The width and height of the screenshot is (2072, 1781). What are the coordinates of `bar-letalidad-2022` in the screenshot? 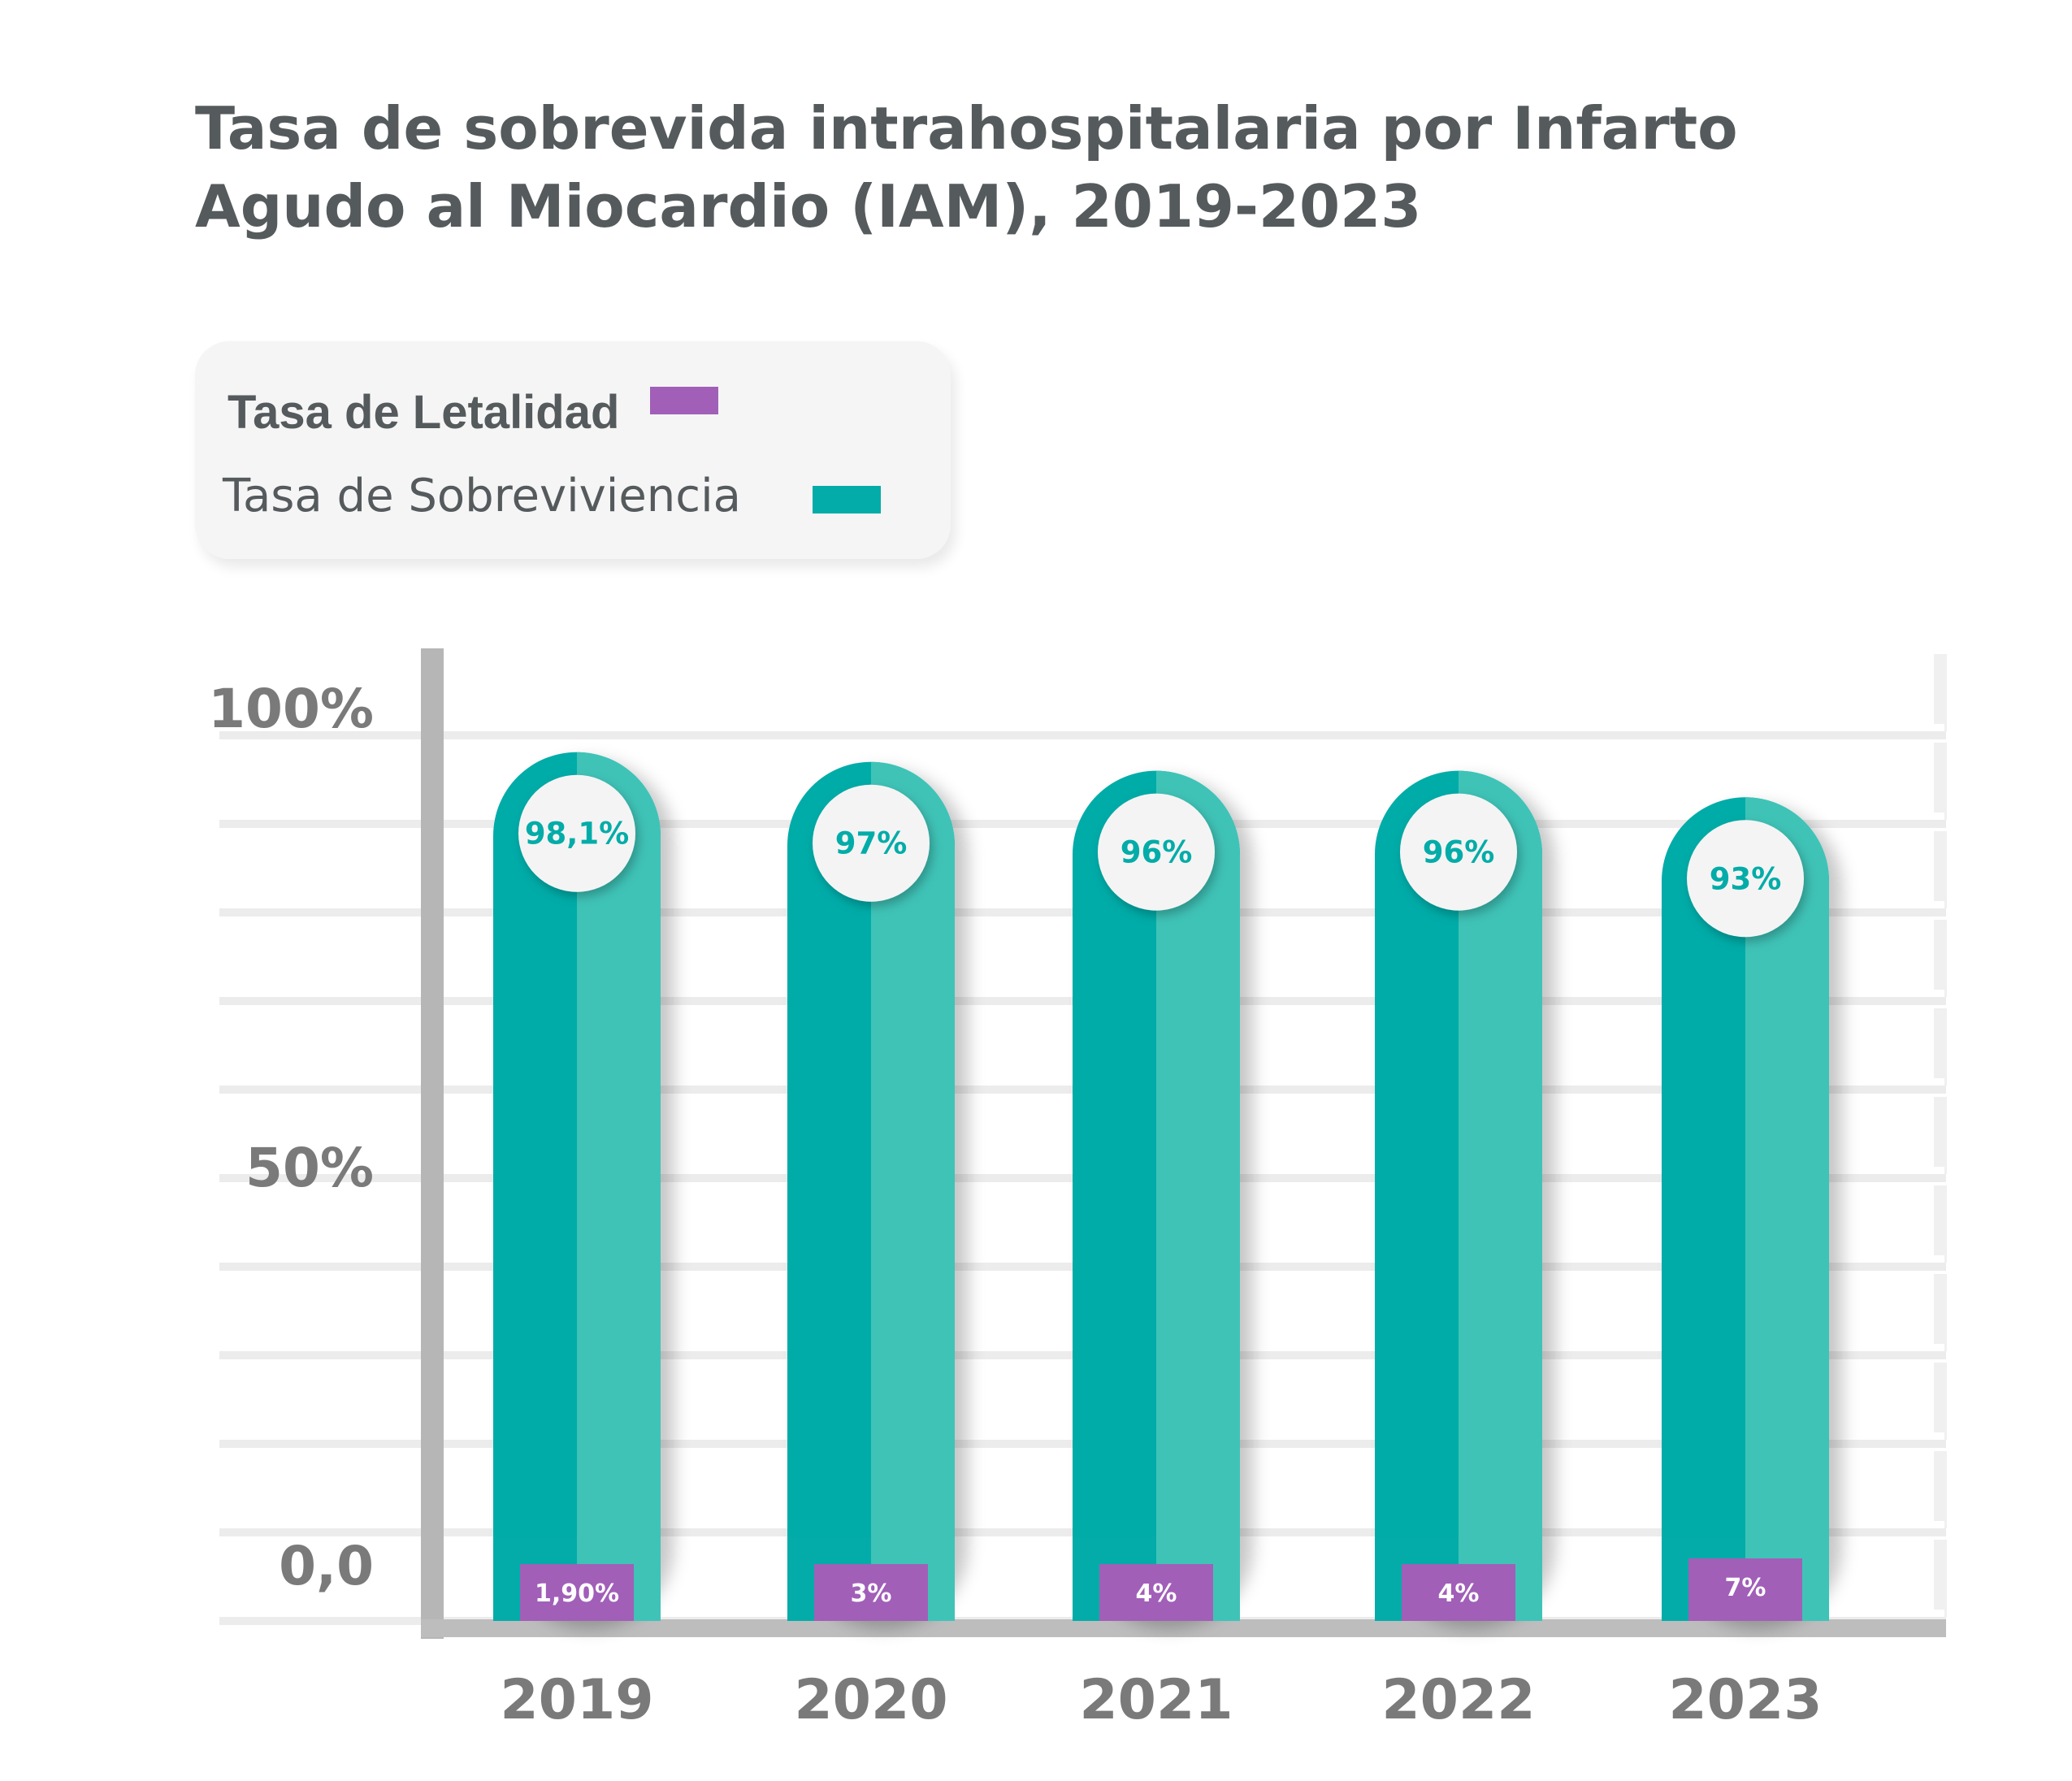 It's located at (1458, 1592).